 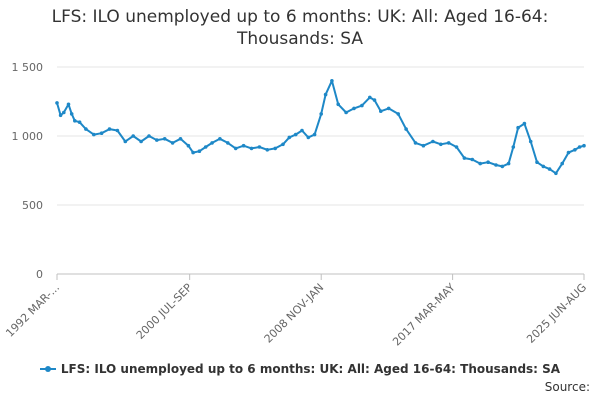 I want to click on x-tick-label: 2017 MAR-MAY, so click(x=424, y=315).